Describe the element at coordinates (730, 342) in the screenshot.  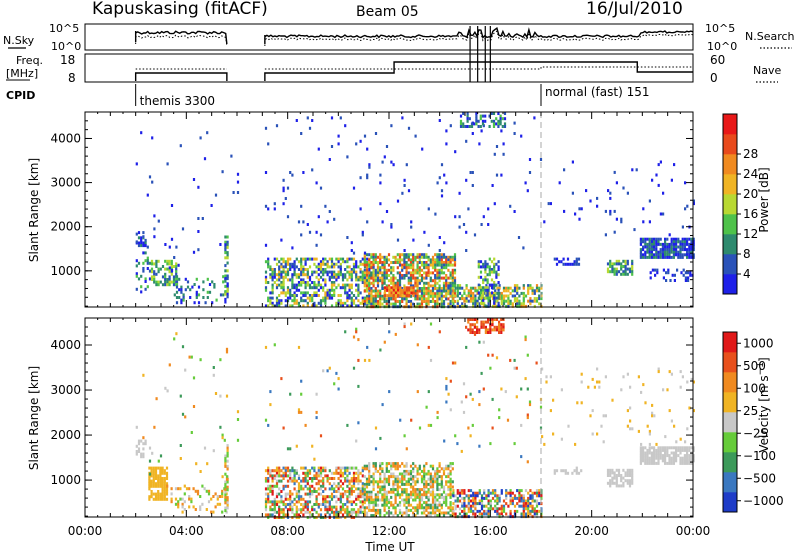
I see `colorbar-swatch` at that location.